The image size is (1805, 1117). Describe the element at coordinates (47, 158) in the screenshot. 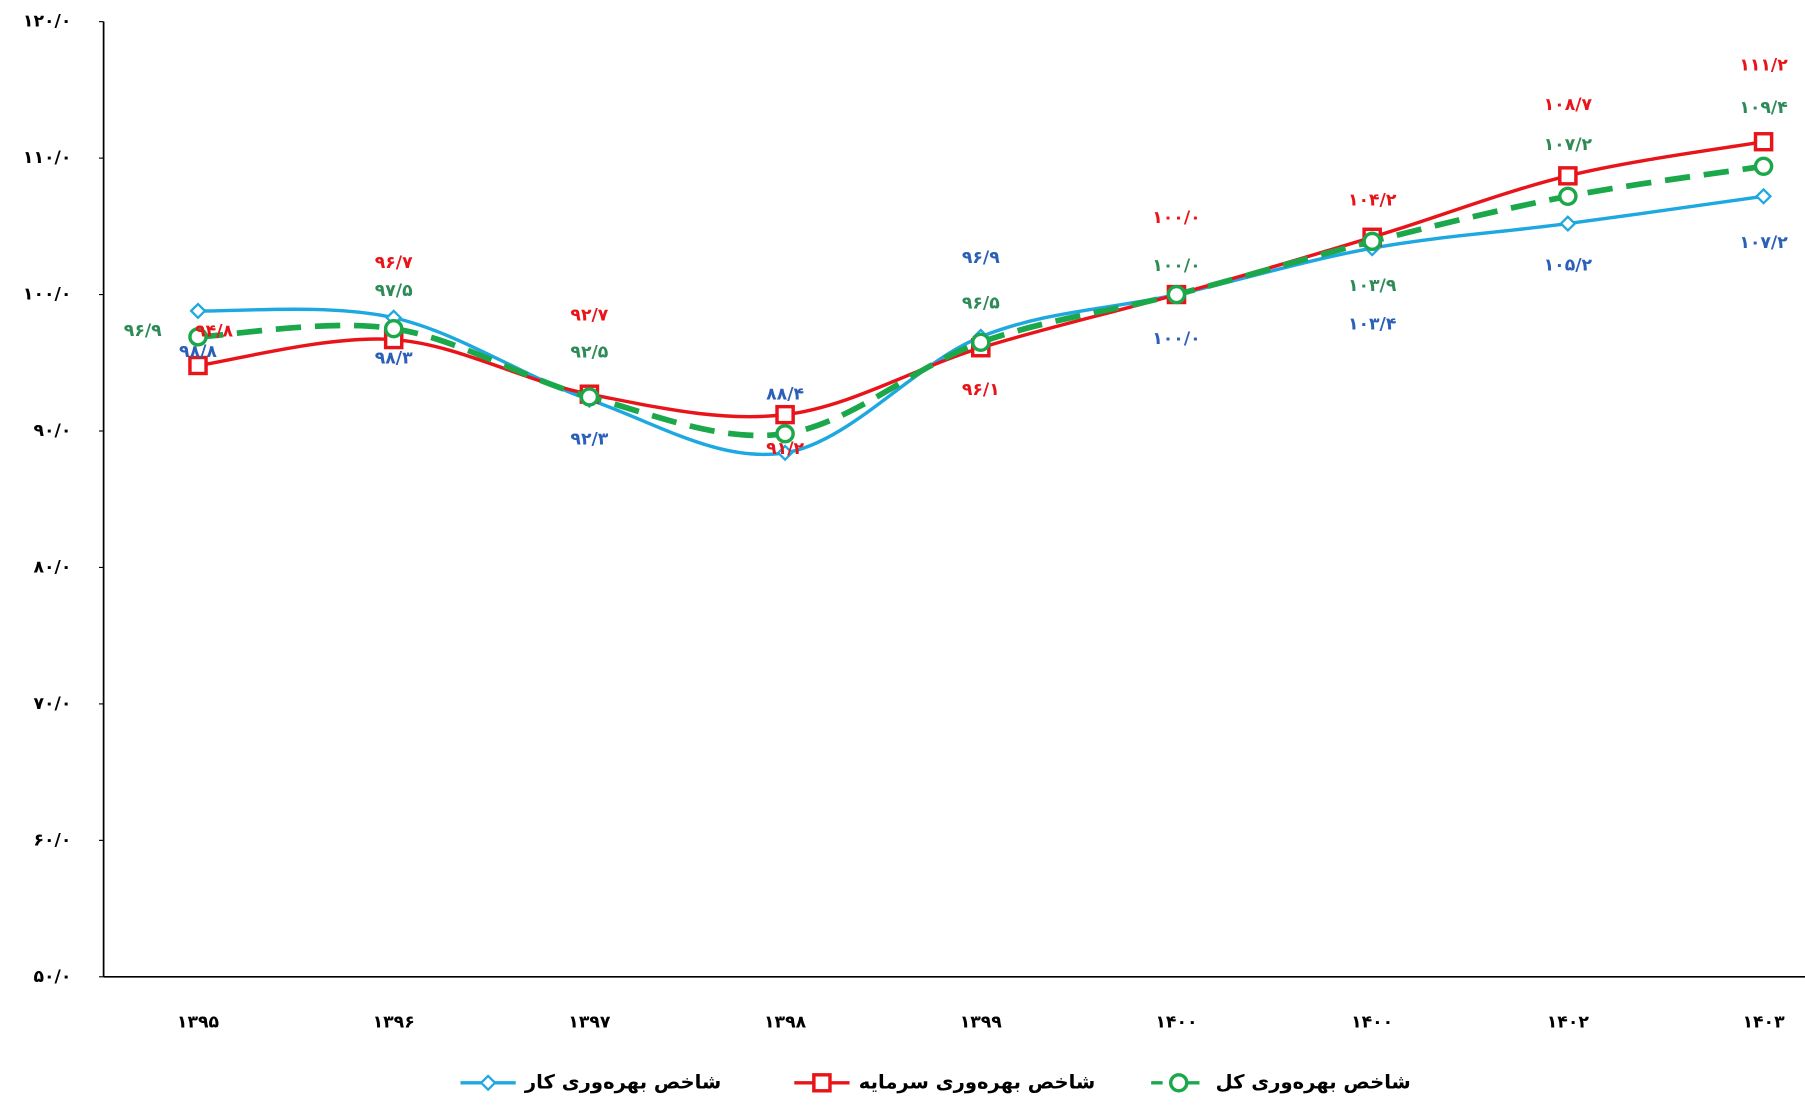

I see `y-tick-label: ۱۱۰/۰` at that location.